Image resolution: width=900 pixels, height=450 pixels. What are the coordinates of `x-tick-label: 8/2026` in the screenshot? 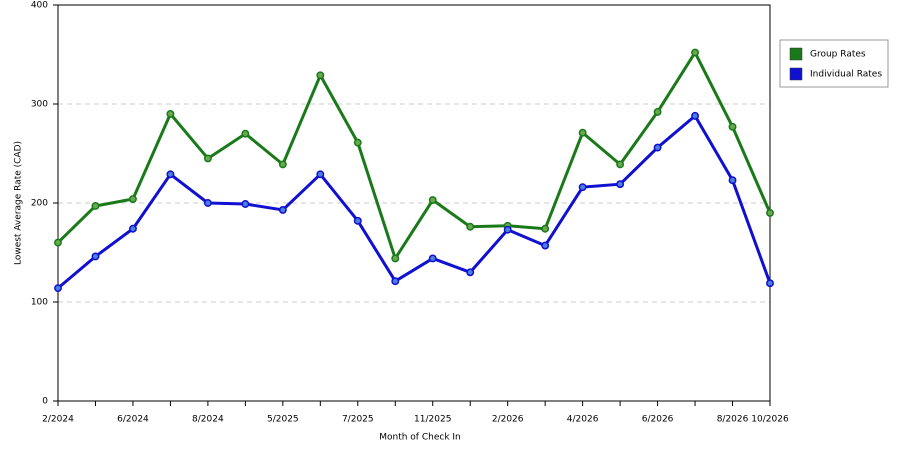 It's located at (733, 420).